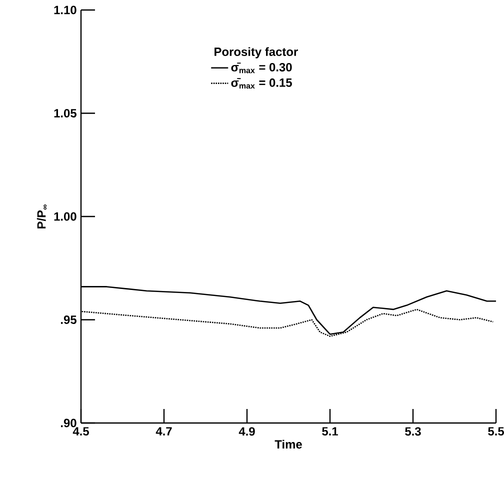 This screenshot has width=504, height=482. What do you see at coordinates (65, 113) in the screenshot?
I see `y-tick-label: 1.05` at bounding box center [65, 113].